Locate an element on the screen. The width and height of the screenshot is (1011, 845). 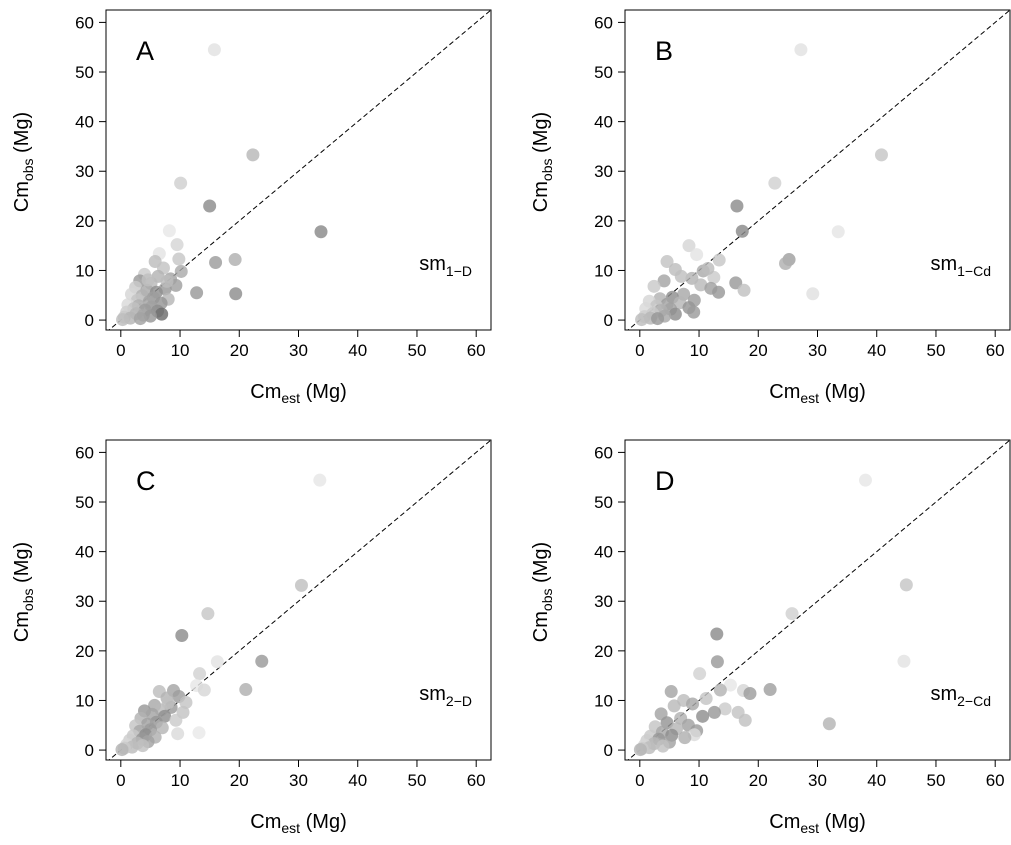
x-tick-label: 0 is located at coordinates (639, 780).